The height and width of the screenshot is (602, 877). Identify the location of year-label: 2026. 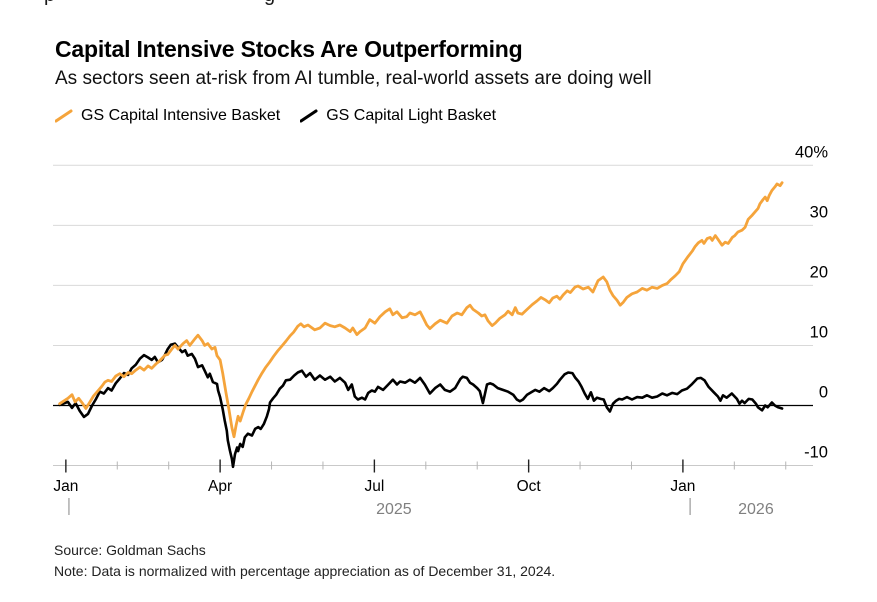
(756, 509).